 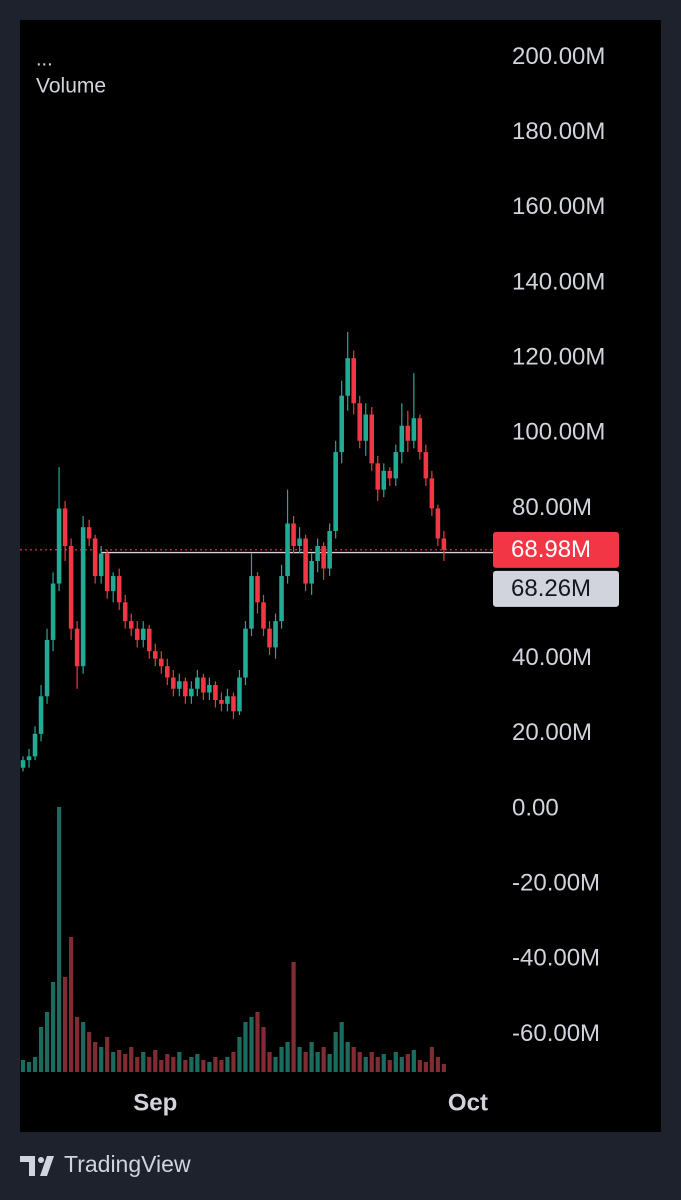 I want to click on x-tick-label: Oct, so click(x=468, y=1102).